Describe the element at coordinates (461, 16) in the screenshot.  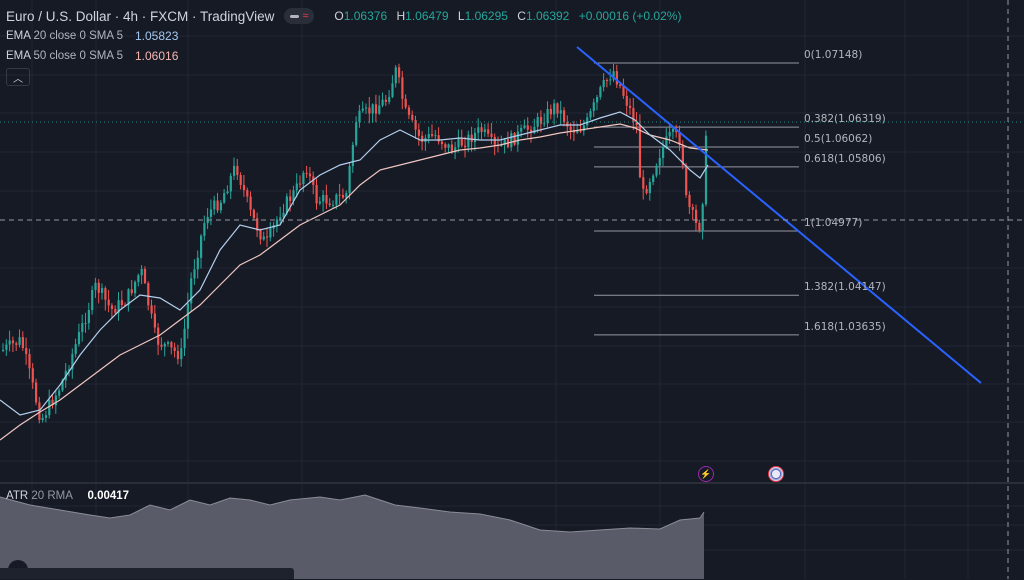
I see `low-label: L` at that location.